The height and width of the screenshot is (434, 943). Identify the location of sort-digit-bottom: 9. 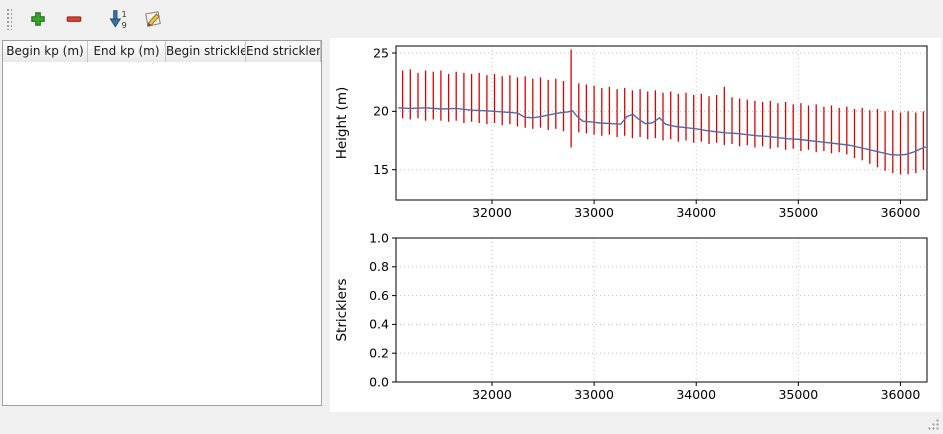
(123, 23).